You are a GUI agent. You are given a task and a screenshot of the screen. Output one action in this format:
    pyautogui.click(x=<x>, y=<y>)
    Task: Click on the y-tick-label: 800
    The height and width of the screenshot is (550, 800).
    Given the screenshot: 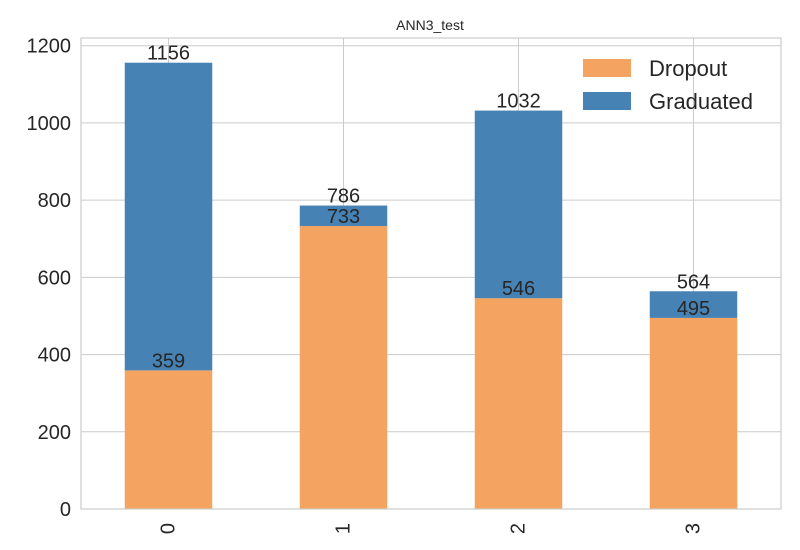 What is the action you would take?
    pyautogui.click(x=54, y=201)
    